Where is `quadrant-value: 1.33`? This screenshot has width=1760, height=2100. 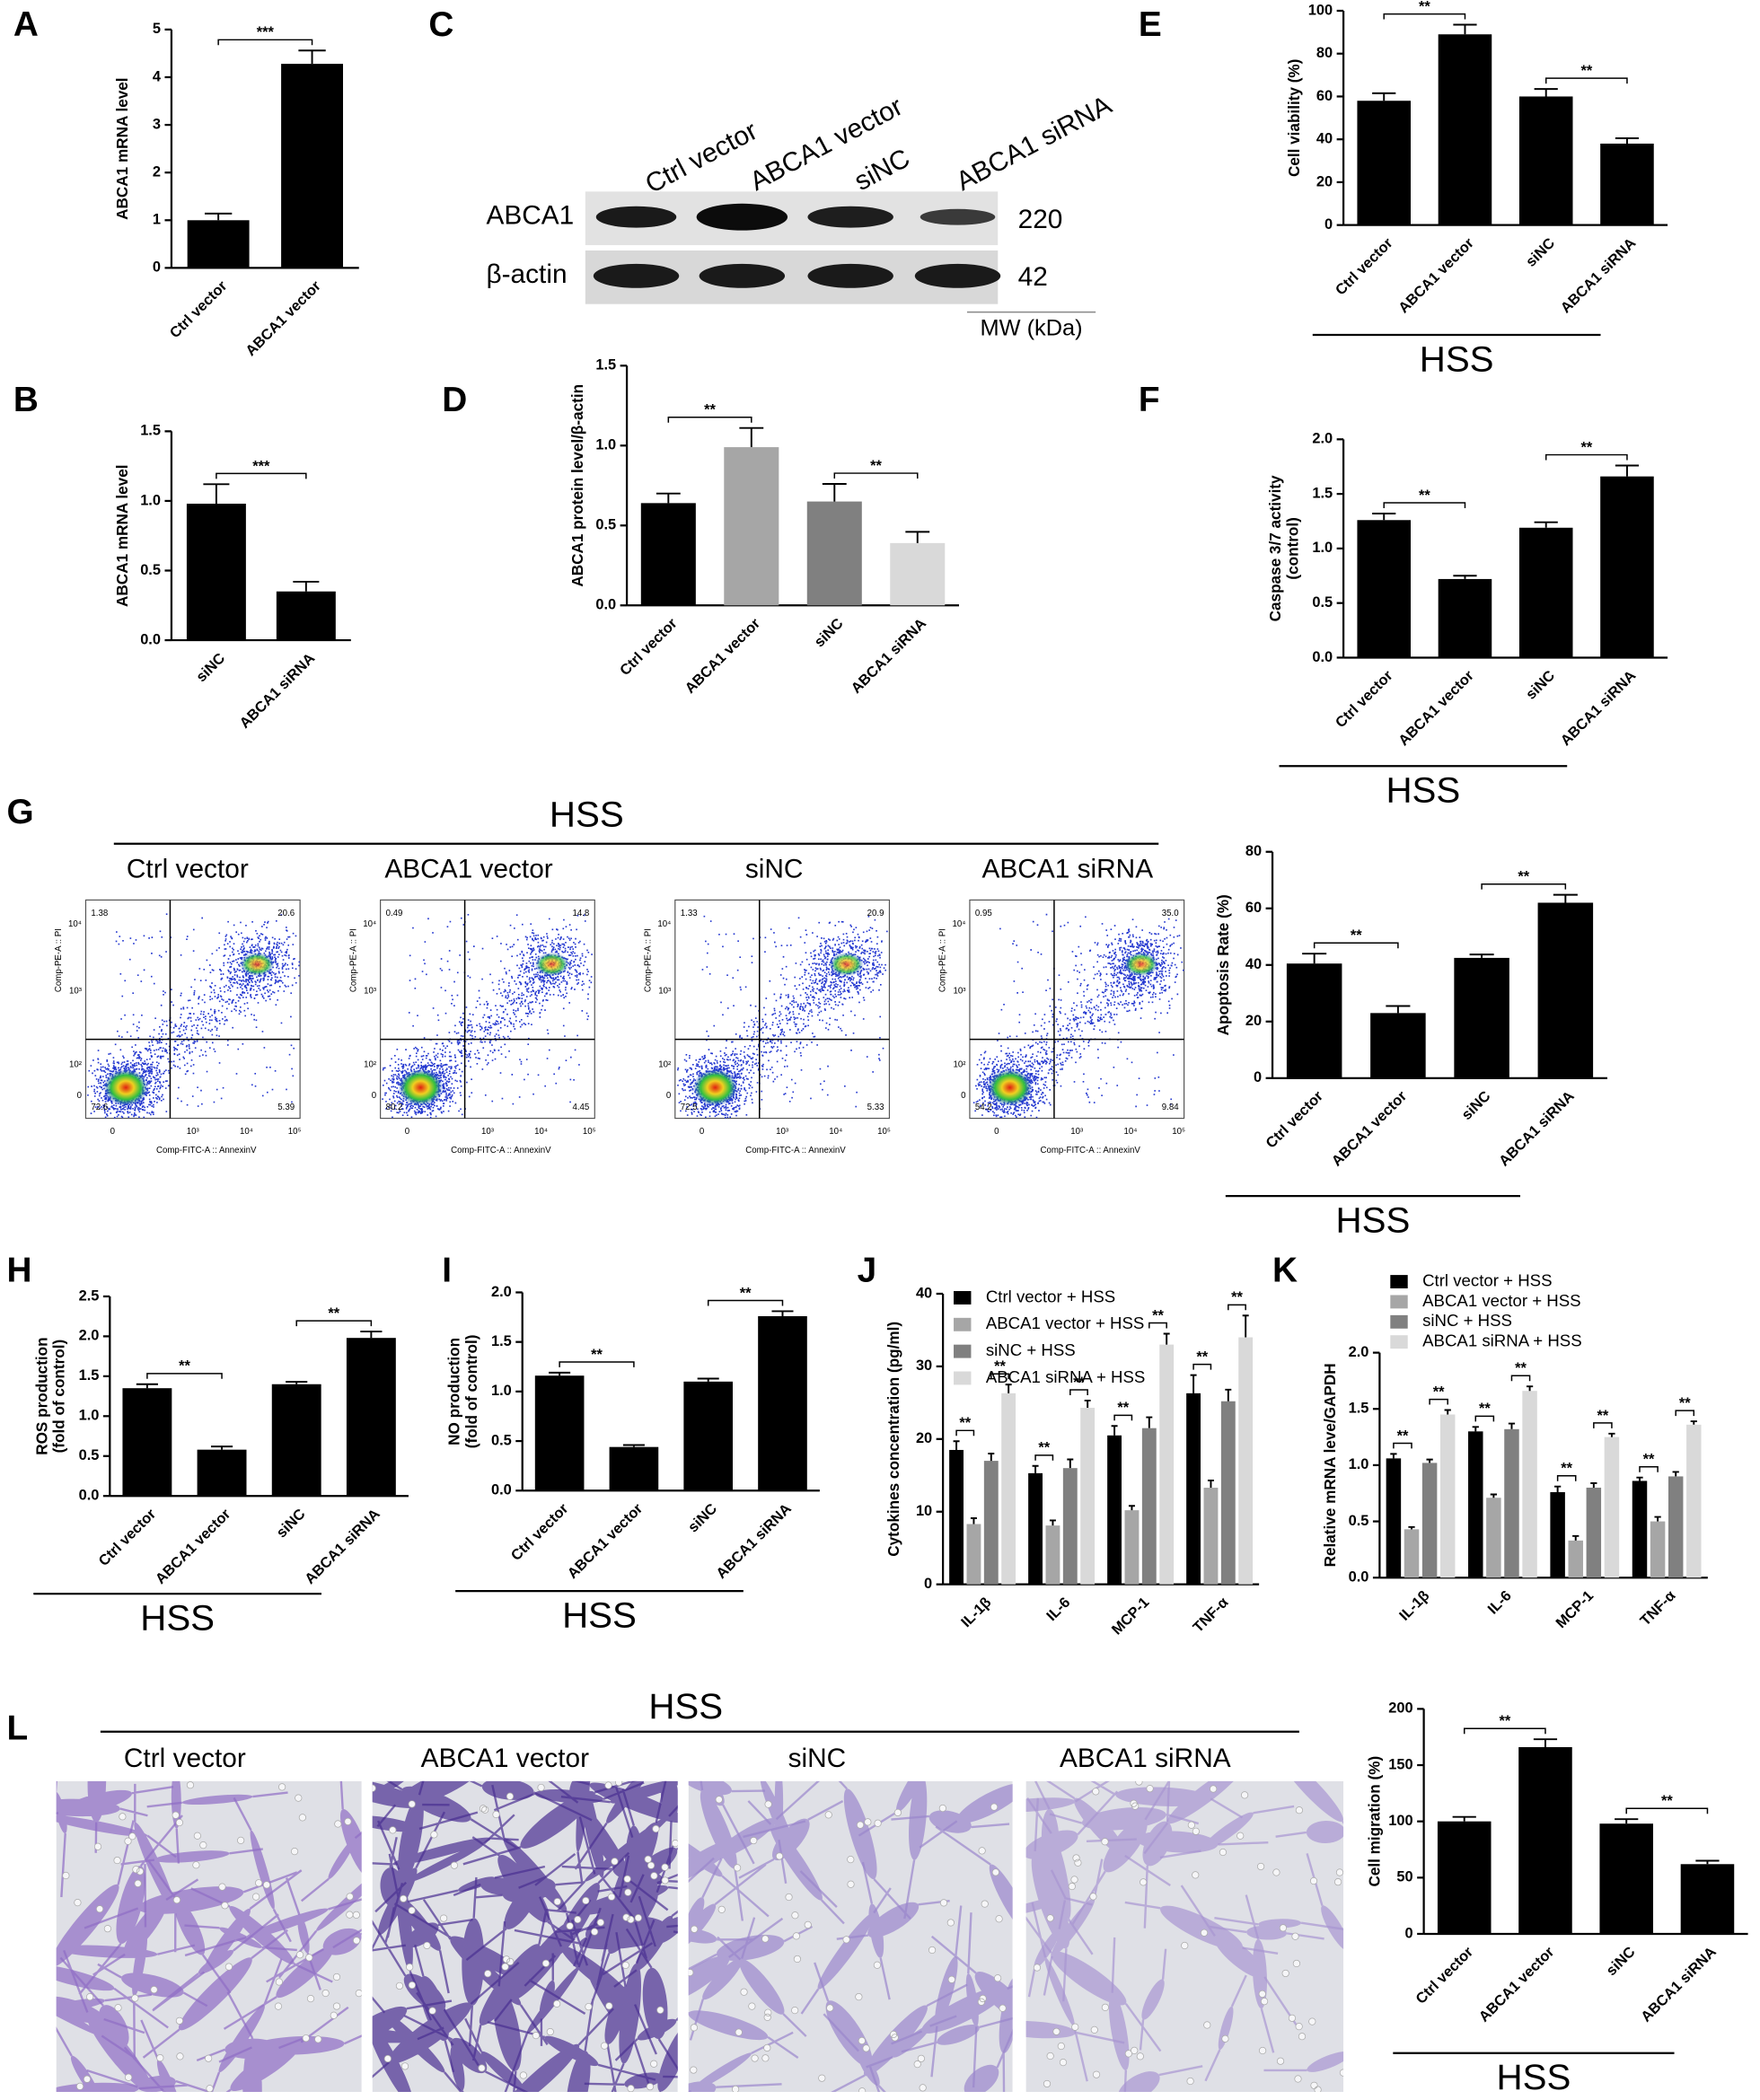 quadrant-value: 1.33 is located at coordinates (689, 914).